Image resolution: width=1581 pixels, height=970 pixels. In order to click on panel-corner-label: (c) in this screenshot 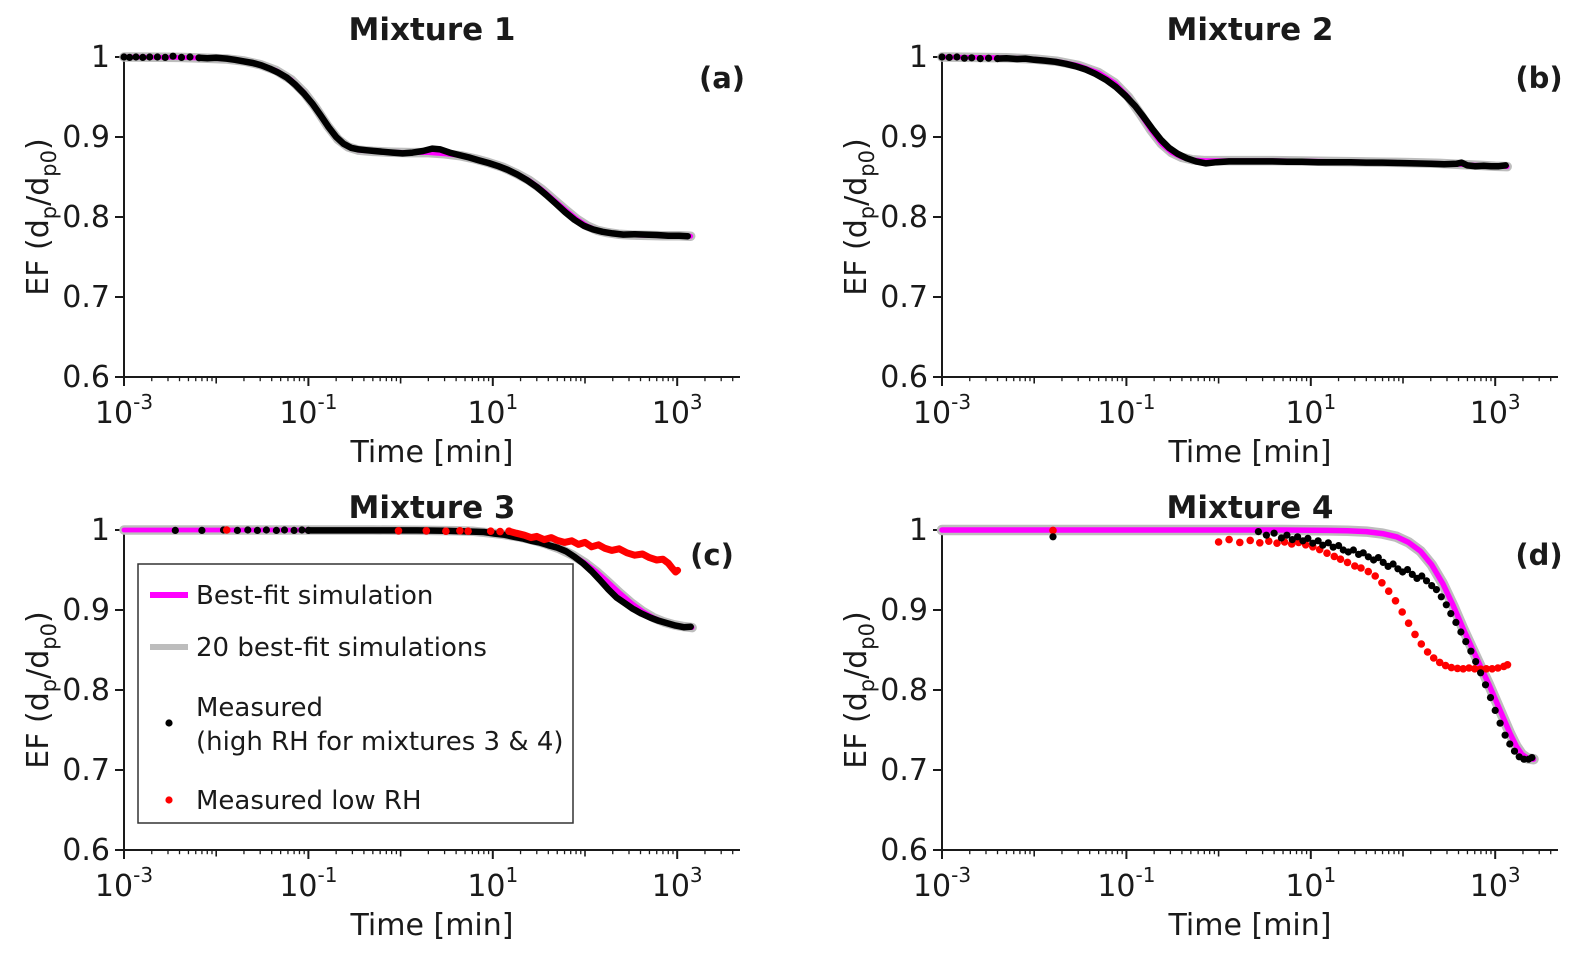, I will do `click(712, 555)`.